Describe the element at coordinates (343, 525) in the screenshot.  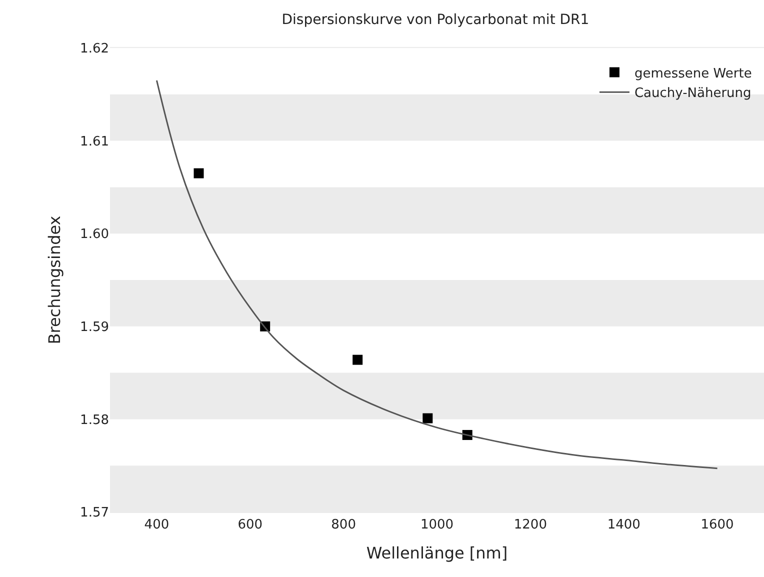
I see `x-tick-label: 800` at that location.